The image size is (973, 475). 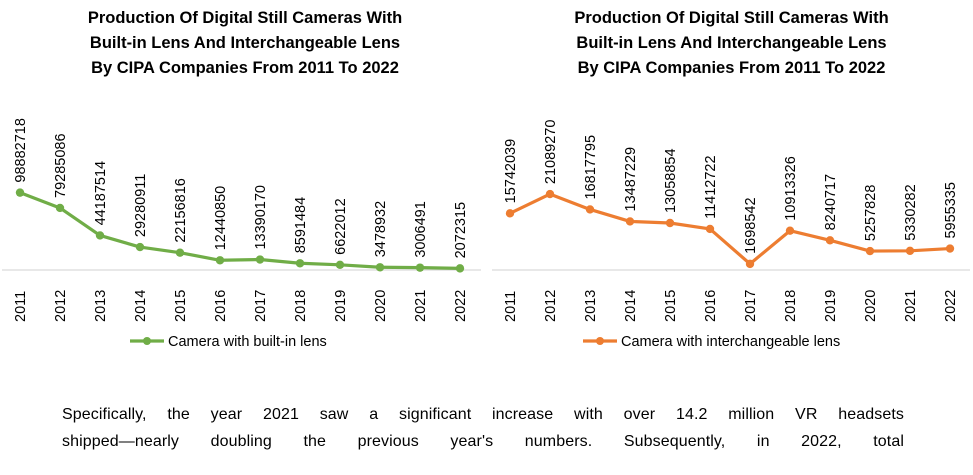 What do you see at coordinates (671, 180) in the screenshot?
I see `data-label: 13058854` at bounding box center [671, 180].